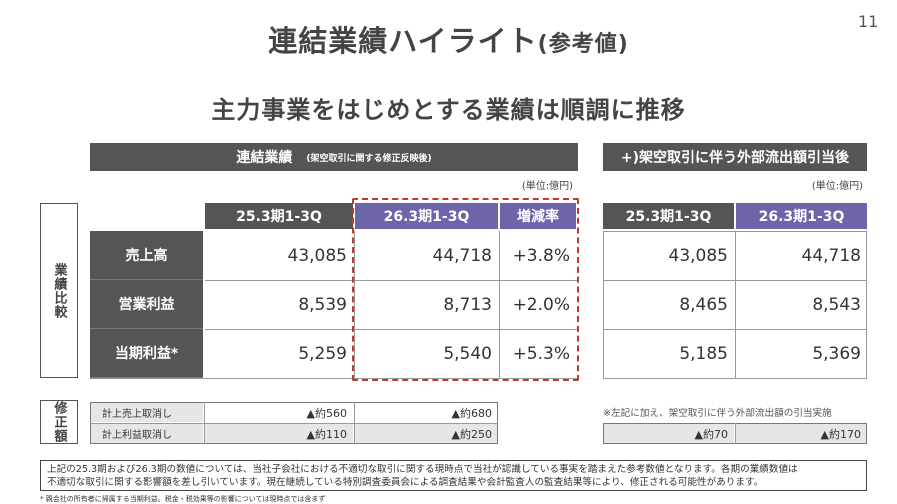 The height and width of the screenshot is (504, 897). I want to click on adj-right-note: ※左記に加え、架空取引に伴う外部流出額の引当実施, so click(717, 413).